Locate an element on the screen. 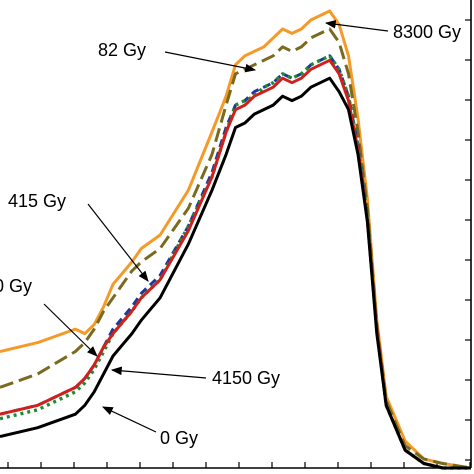 This screenshot has height=474, width=474. annotation-label: 4150 Gy is located at coordinates (246, 378).